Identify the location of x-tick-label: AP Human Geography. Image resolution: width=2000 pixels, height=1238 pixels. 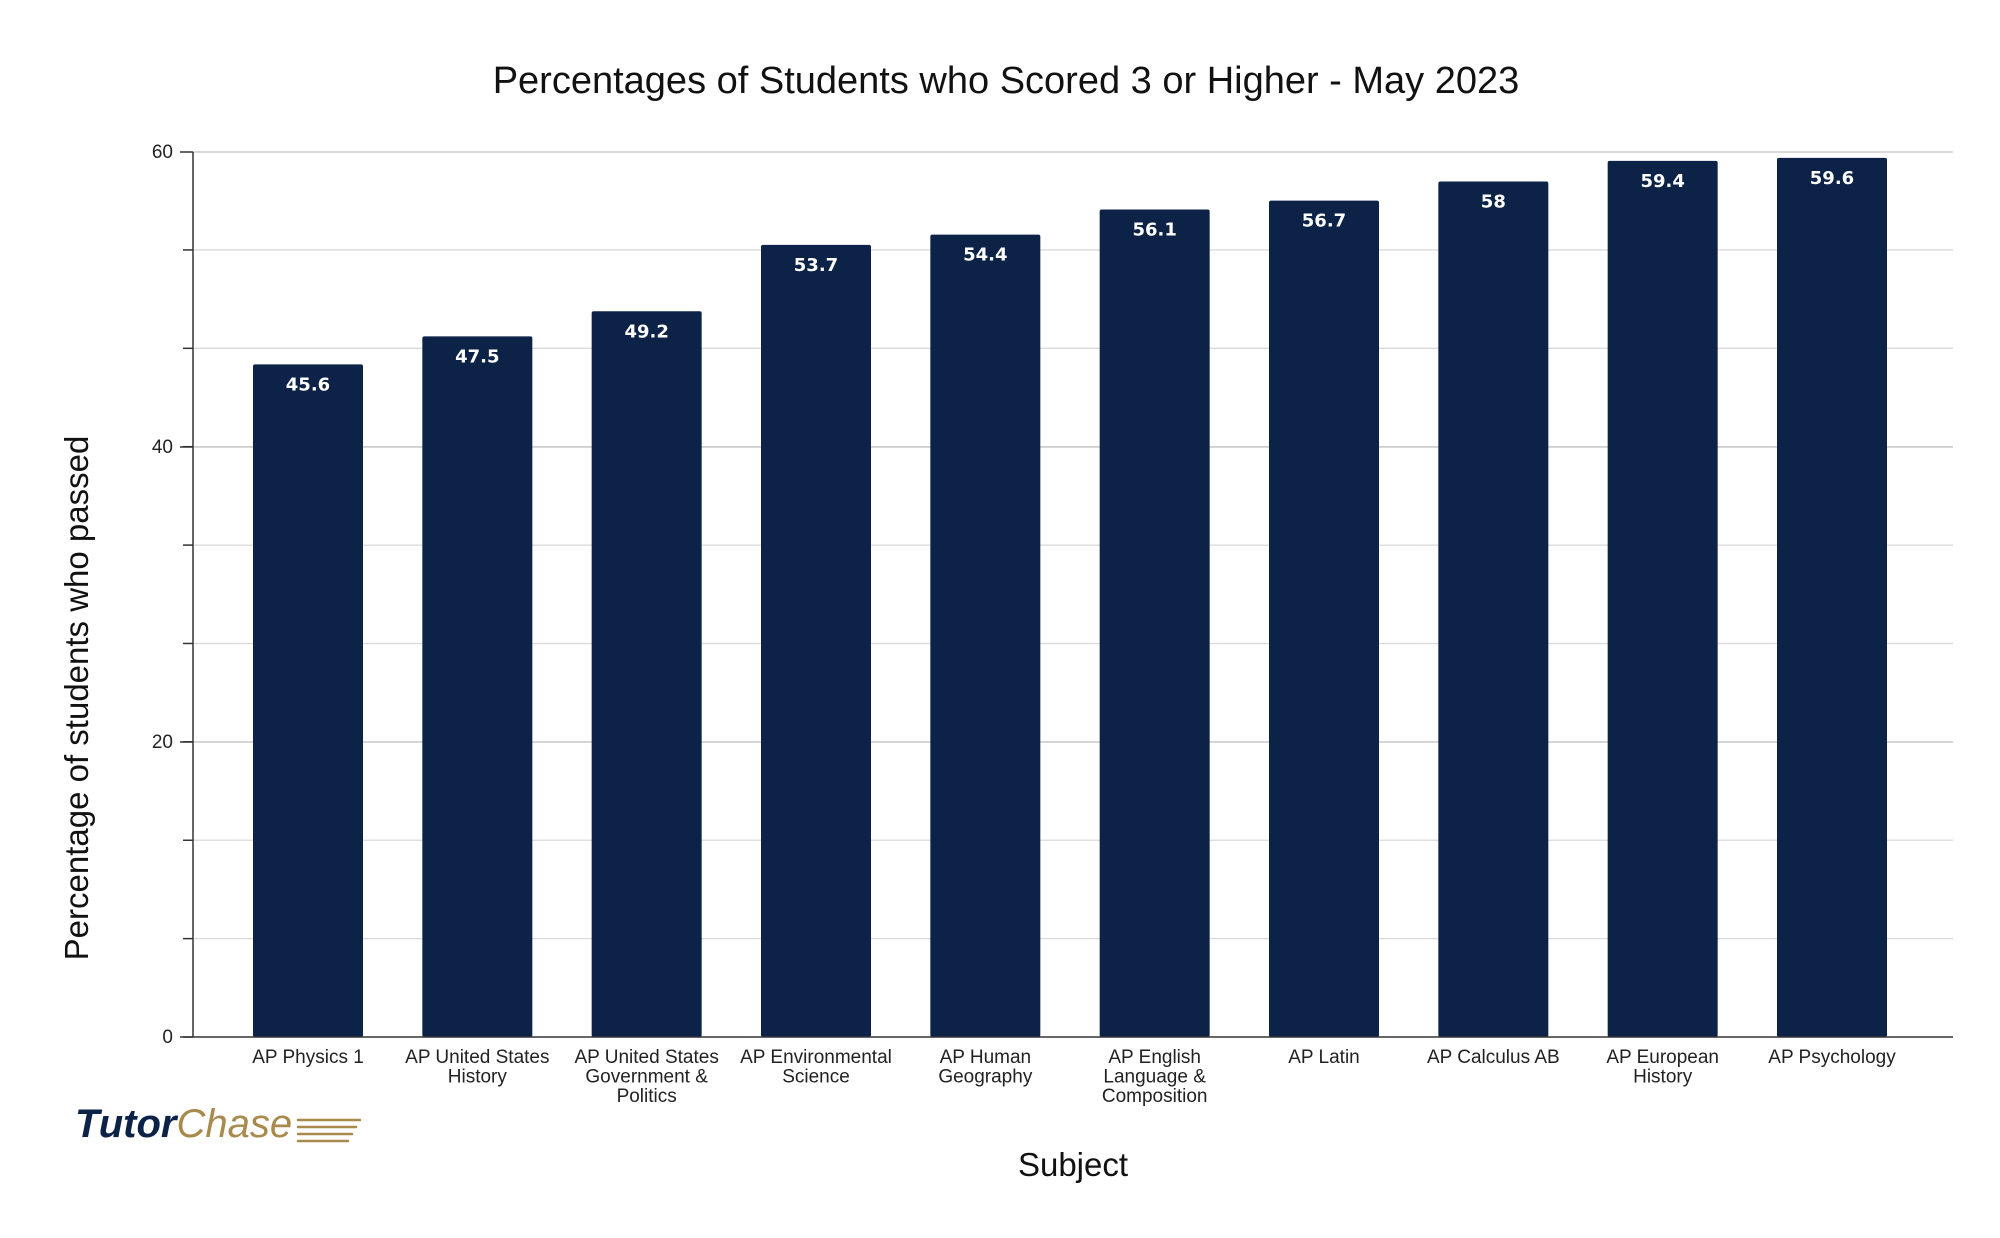
(985, 1067).